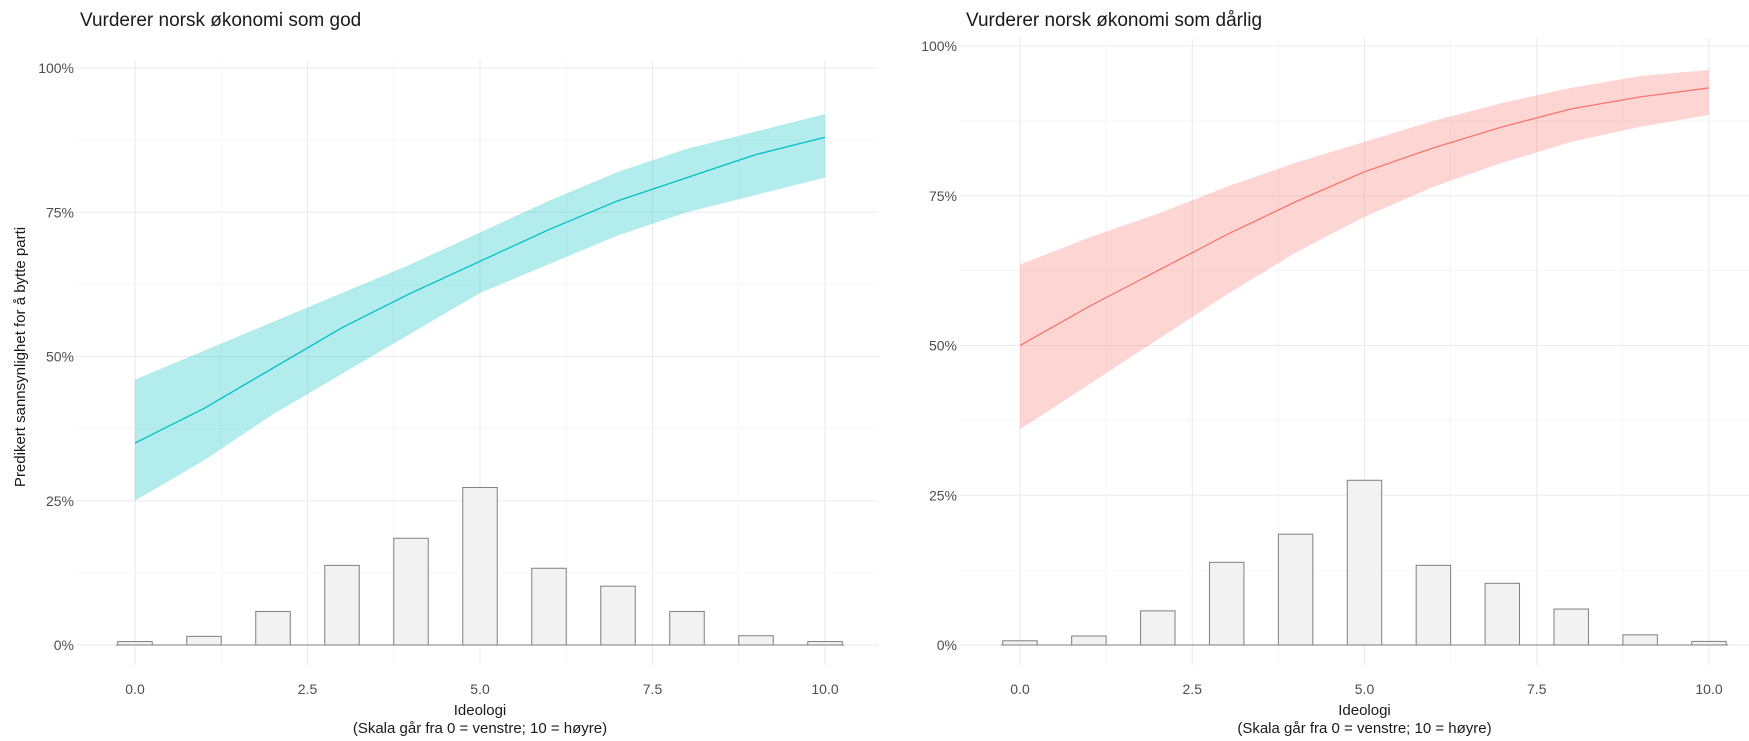 This screenshot has height=741, width=1749. I want to click on panel-title: Vurderer norsk økonomi som god, so click(220, 20).